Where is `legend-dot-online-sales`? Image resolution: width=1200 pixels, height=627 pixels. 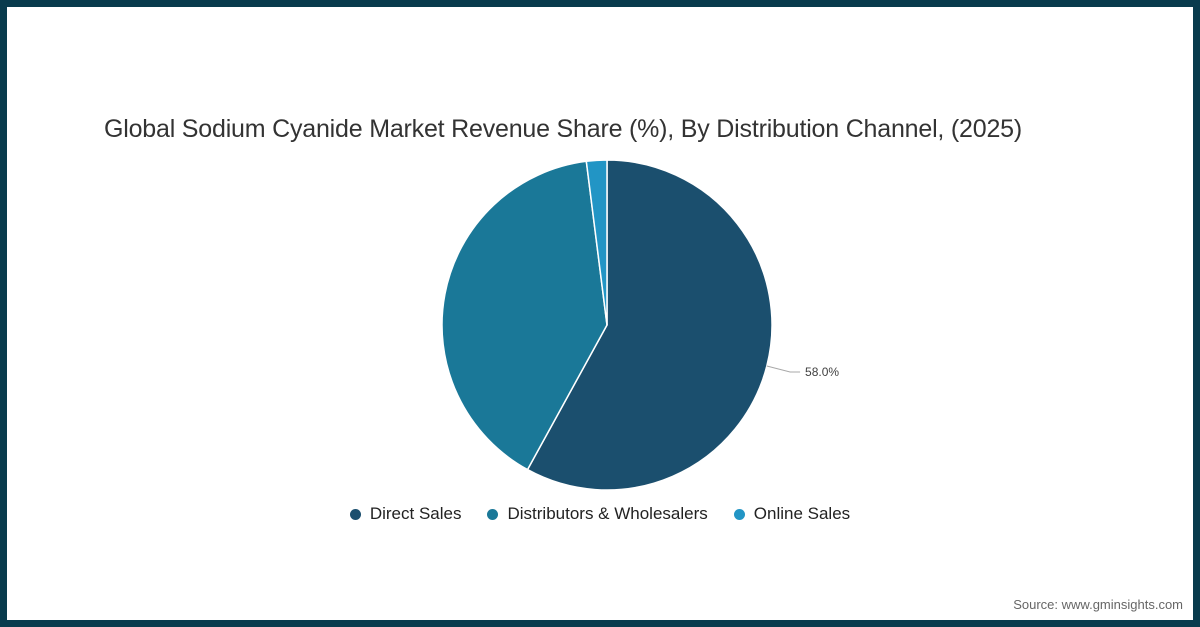 legend-dot-online-sales is located at coordinates (739, 514).